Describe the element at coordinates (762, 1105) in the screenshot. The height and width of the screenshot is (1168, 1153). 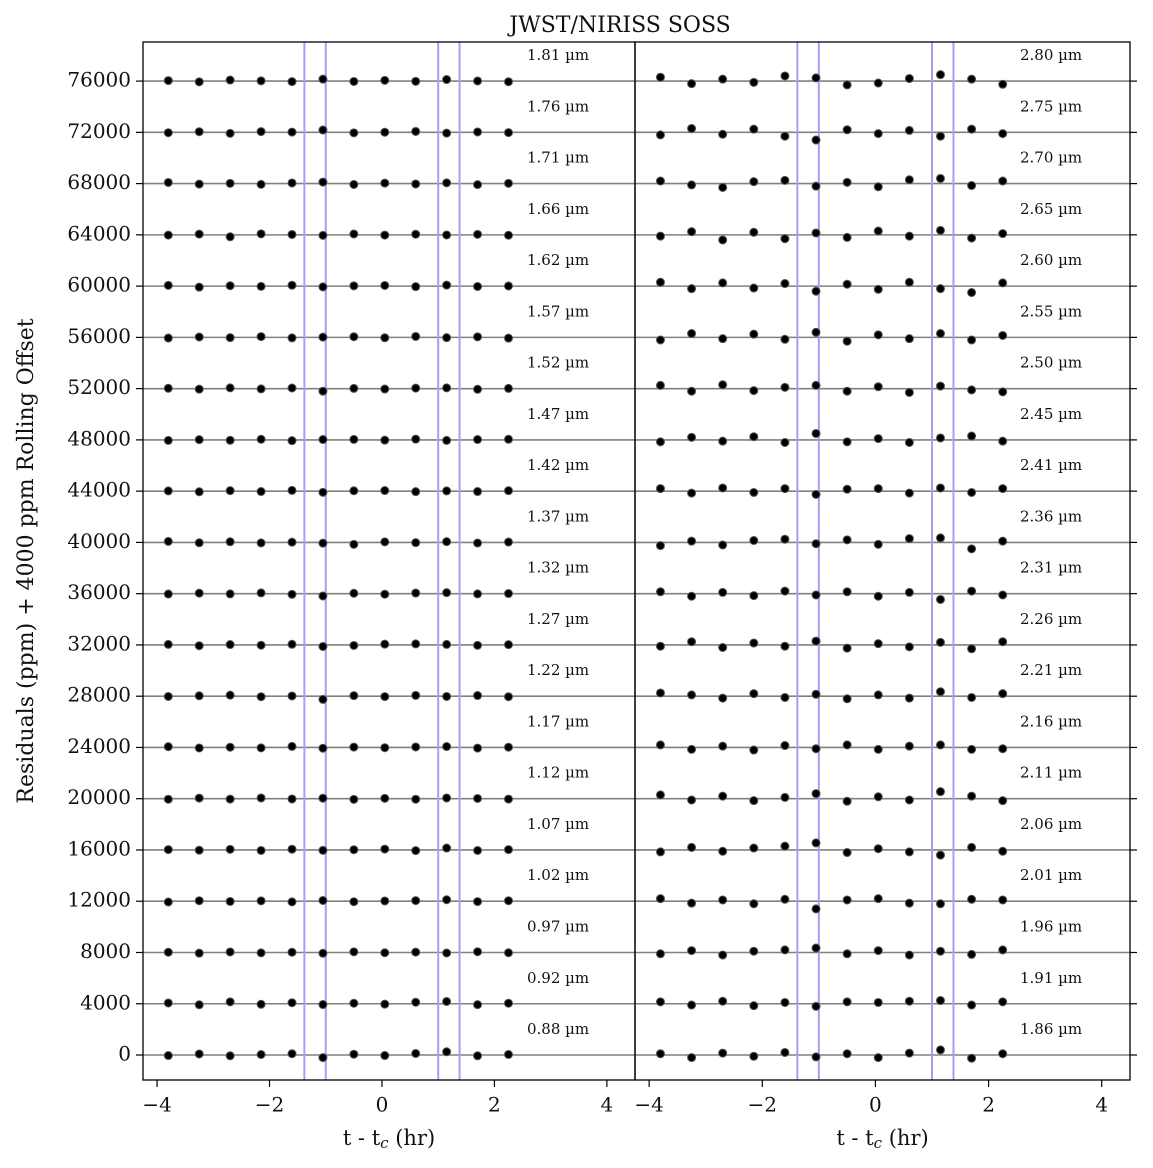
I see `x-tick-label: −2` at that location.